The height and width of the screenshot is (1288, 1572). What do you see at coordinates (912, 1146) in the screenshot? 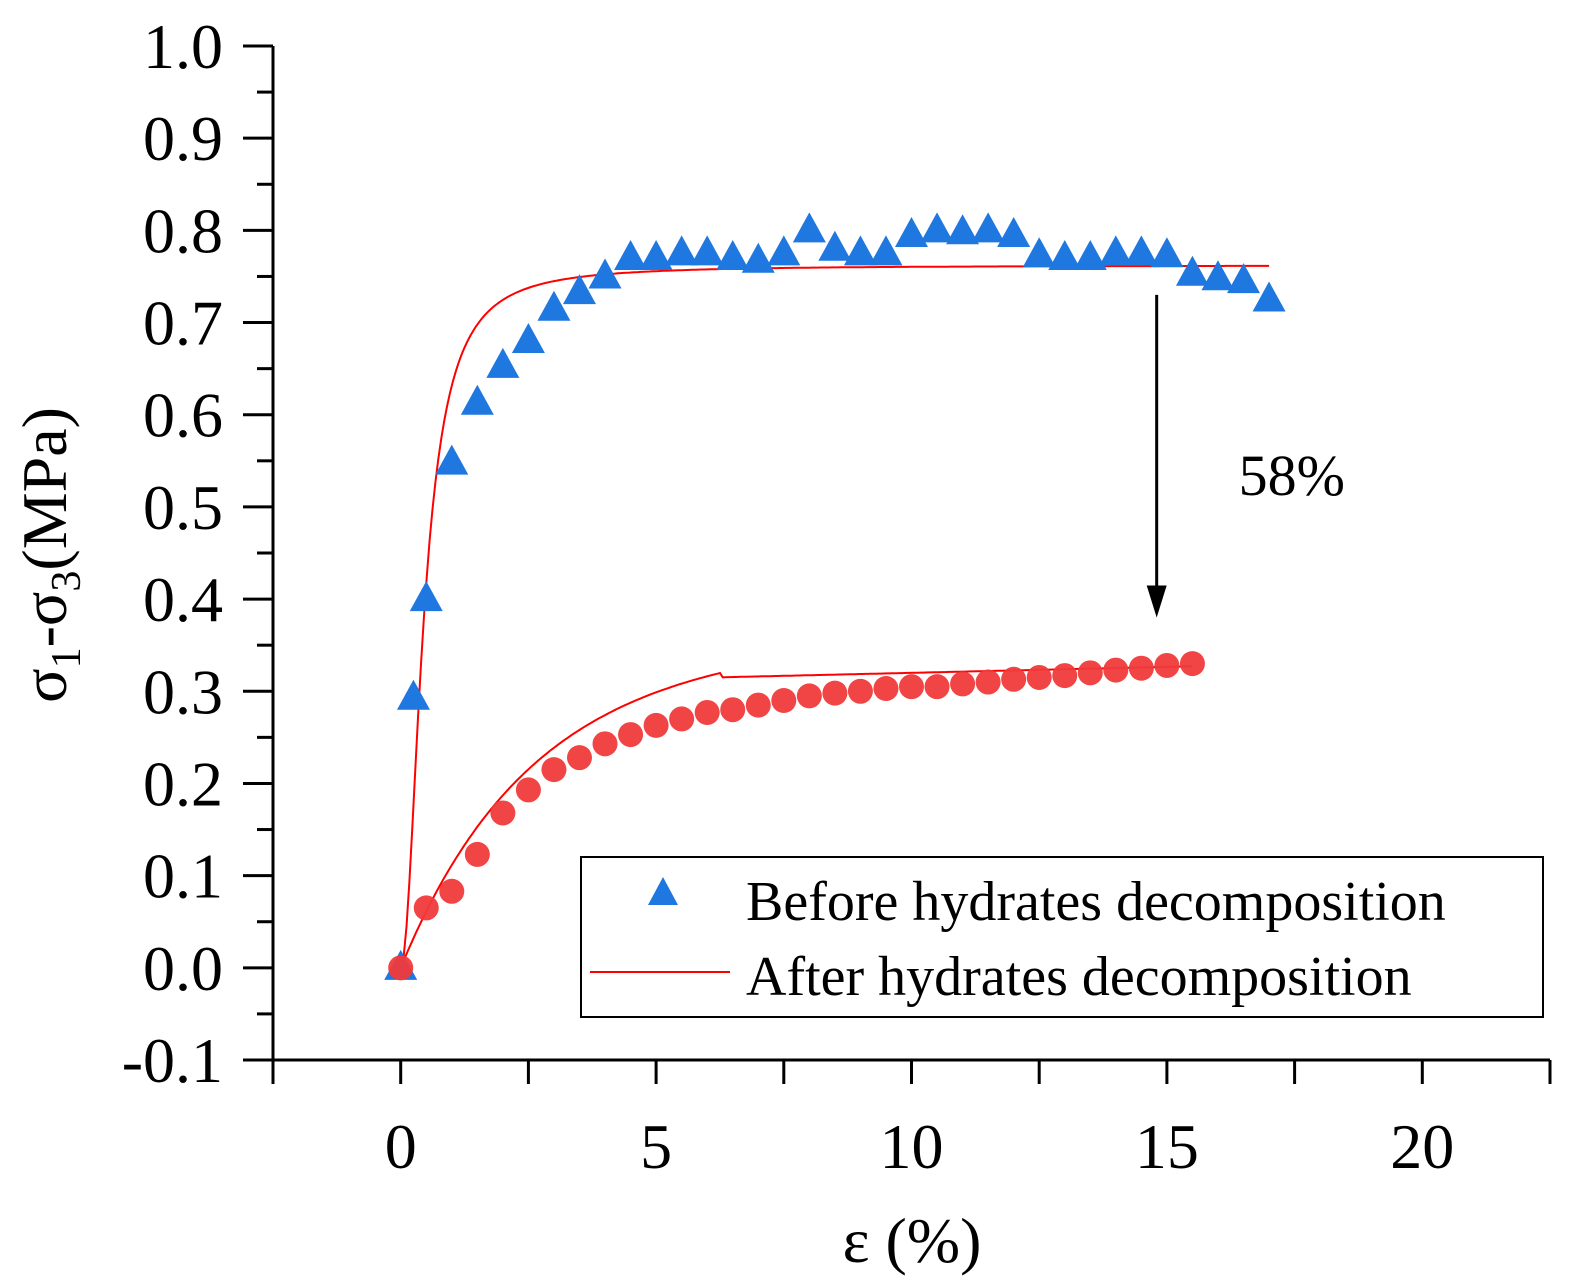
I see `x-tick-label: 10` at bounding box center [912, 1146].